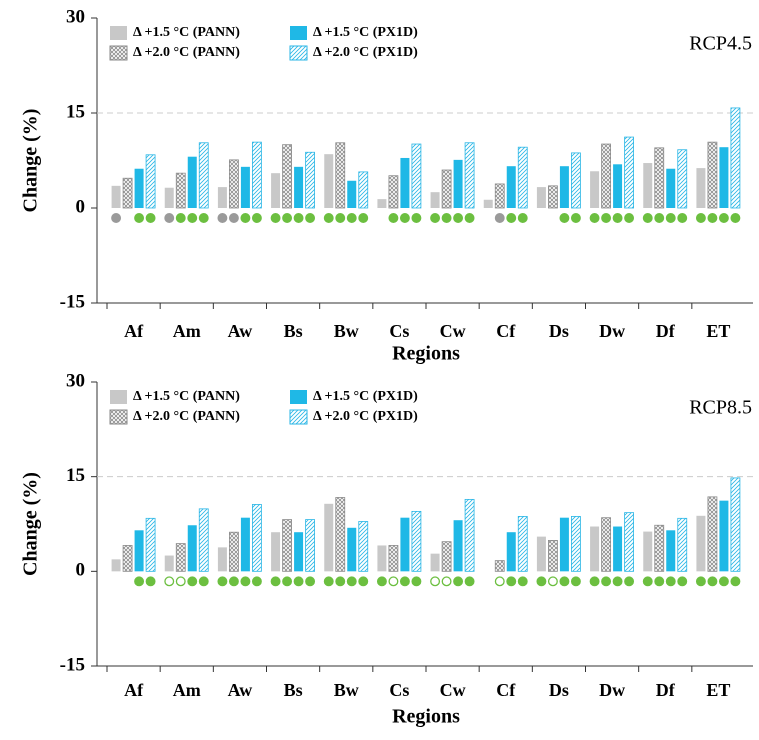  I want to click on x-tick-label: Dw, so click(612, 690).